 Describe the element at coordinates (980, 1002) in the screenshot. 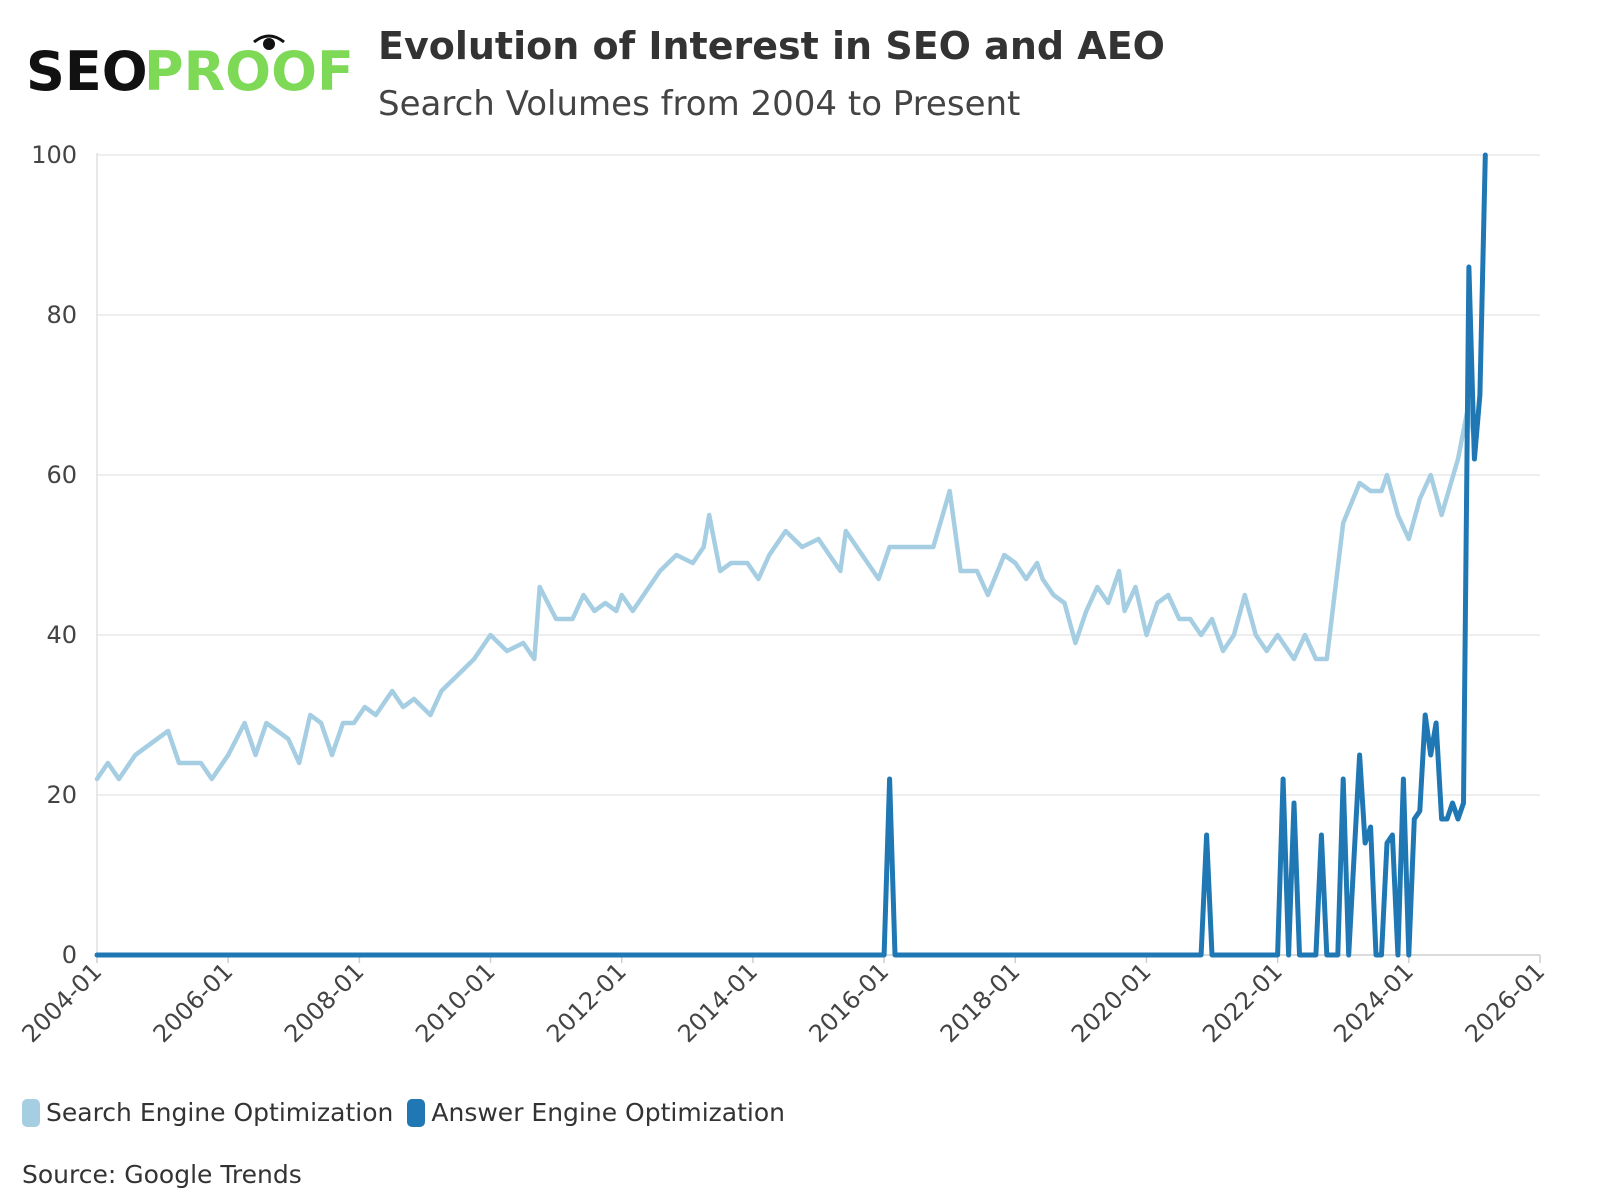

I see `x-tick-label: 2018-01` at that location.